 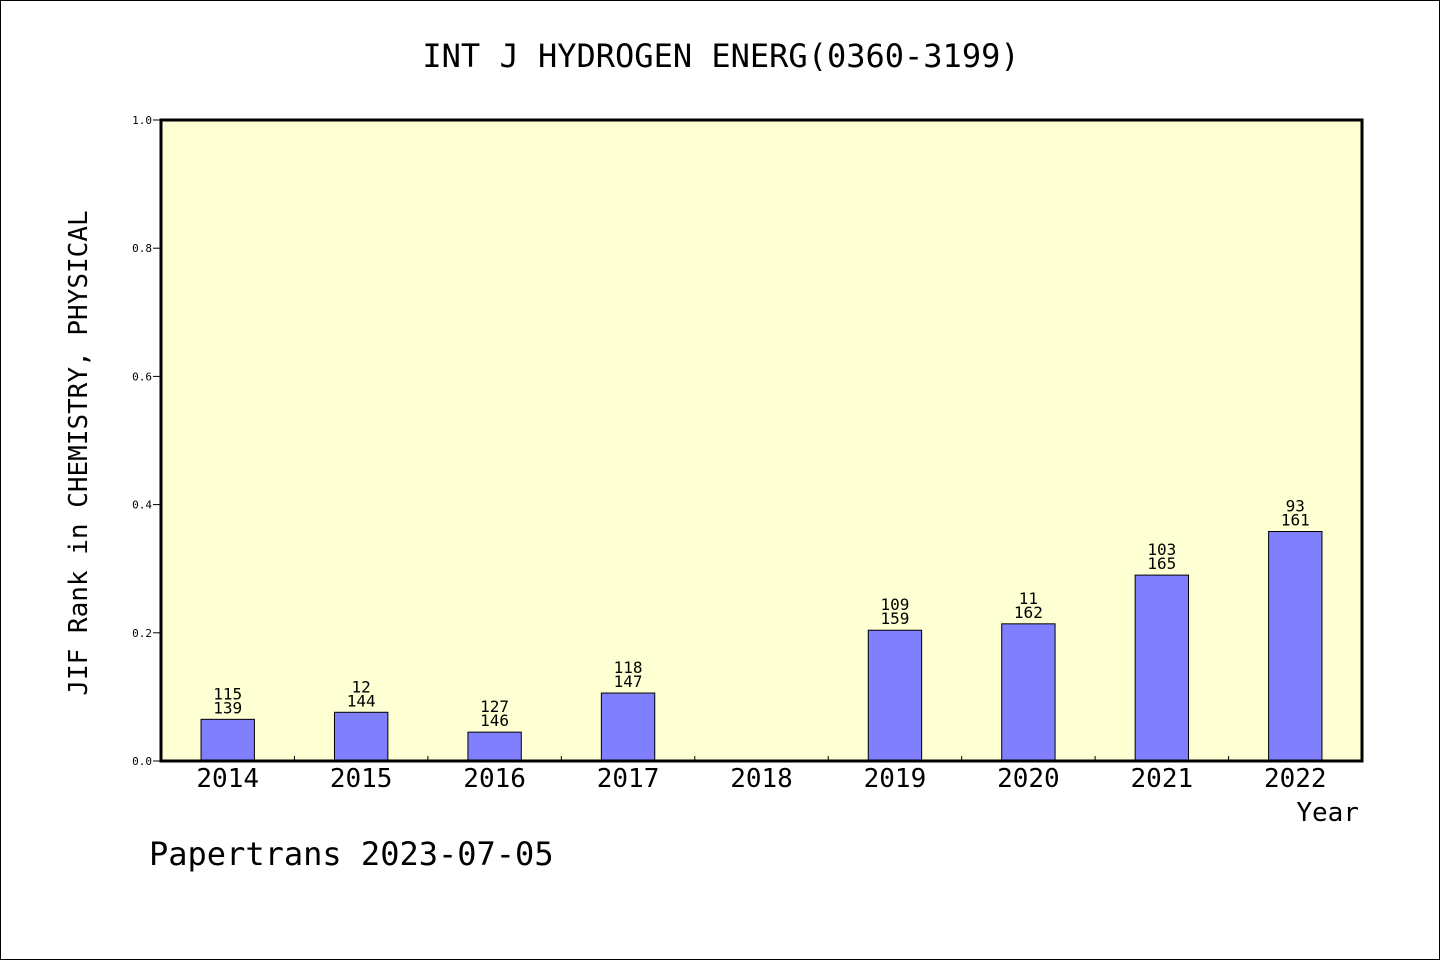 What do you see at coordinates (1162, 779) in the screenshot?
I see `x-tick-label: 2021` at bounding box center [1162, 779].